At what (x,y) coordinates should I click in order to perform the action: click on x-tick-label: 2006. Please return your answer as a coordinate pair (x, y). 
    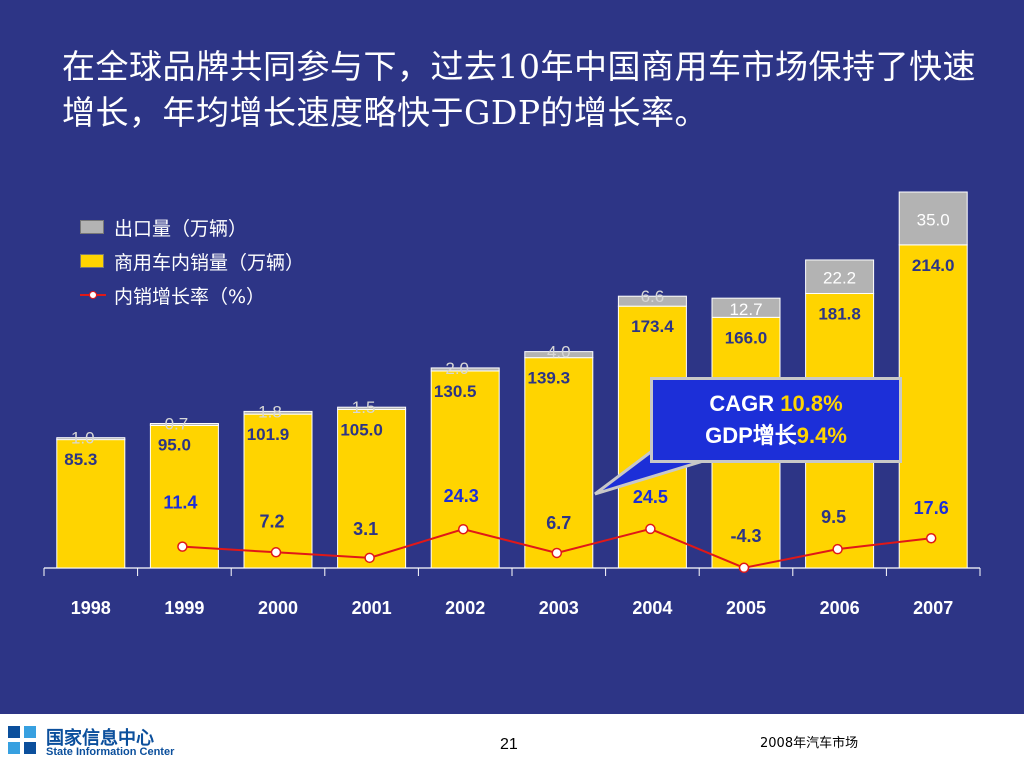
    Looking at the image, I should click on (840, 608).